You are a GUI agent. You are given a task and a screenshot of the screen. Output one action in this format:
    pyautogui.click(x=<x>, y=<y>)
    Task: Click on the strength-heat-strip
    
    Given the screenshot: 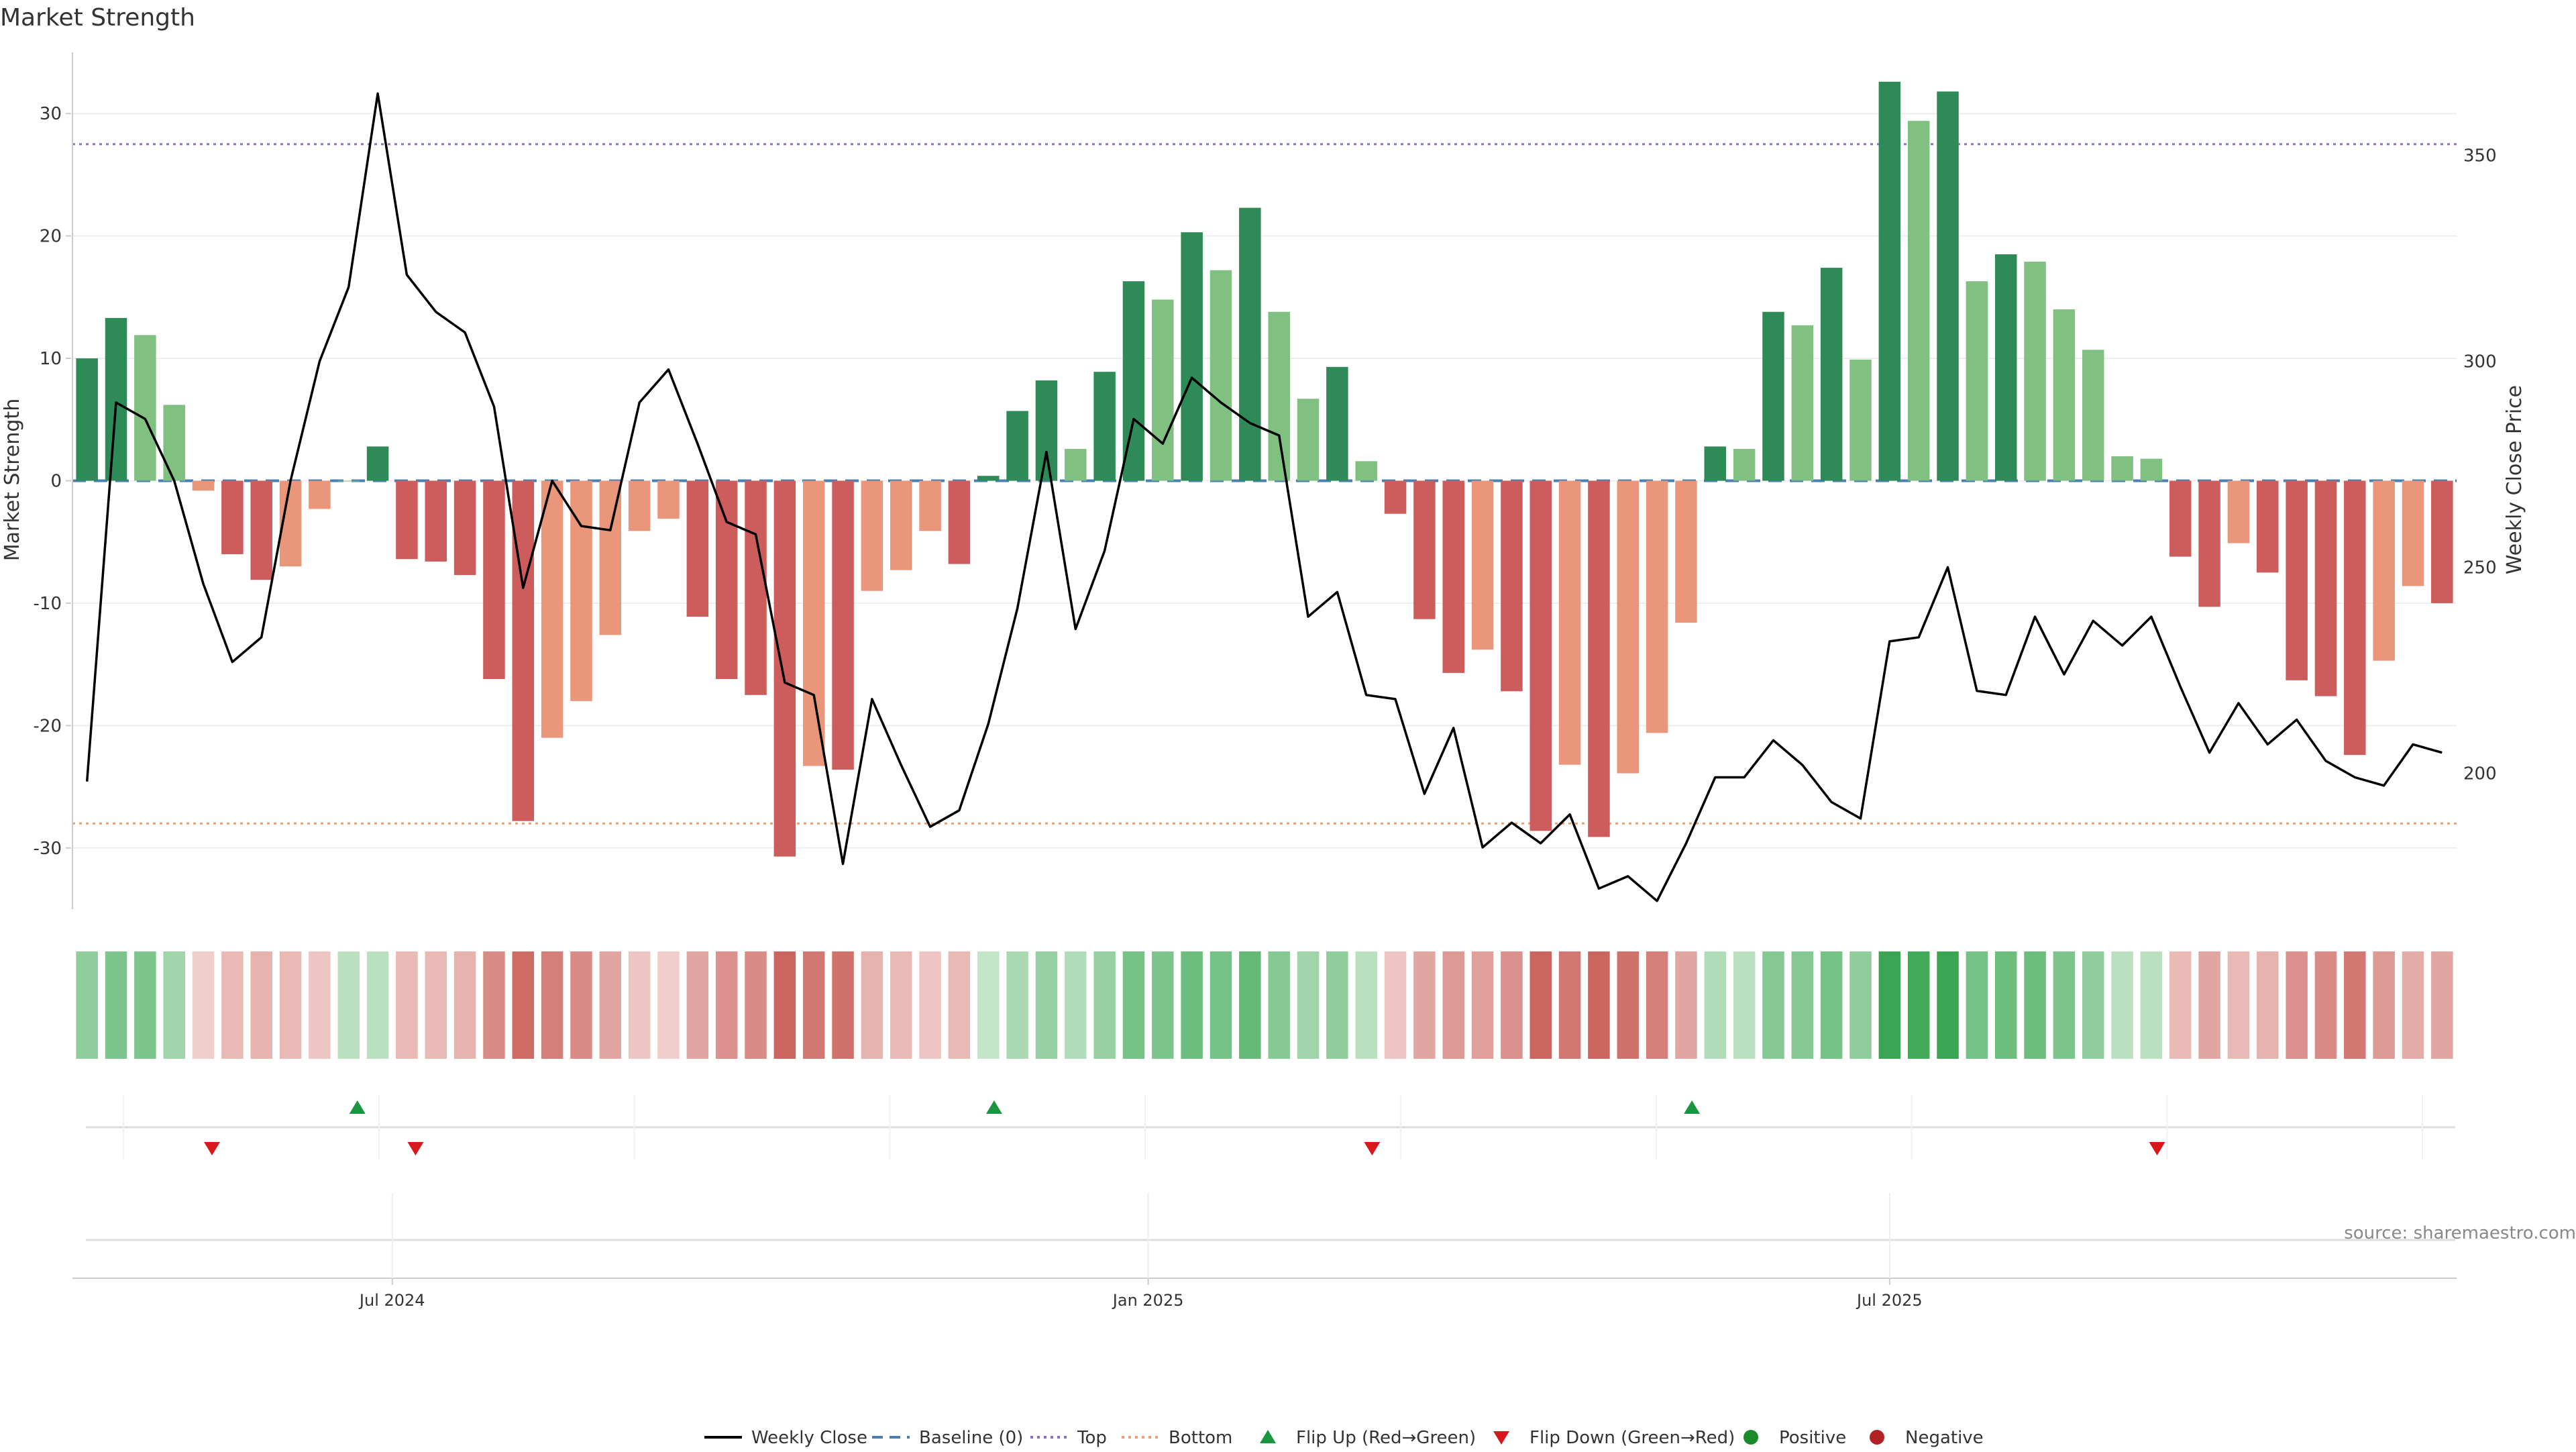 What is the action you would take?
    pyautogui.click(x=1264, y=1005)
    